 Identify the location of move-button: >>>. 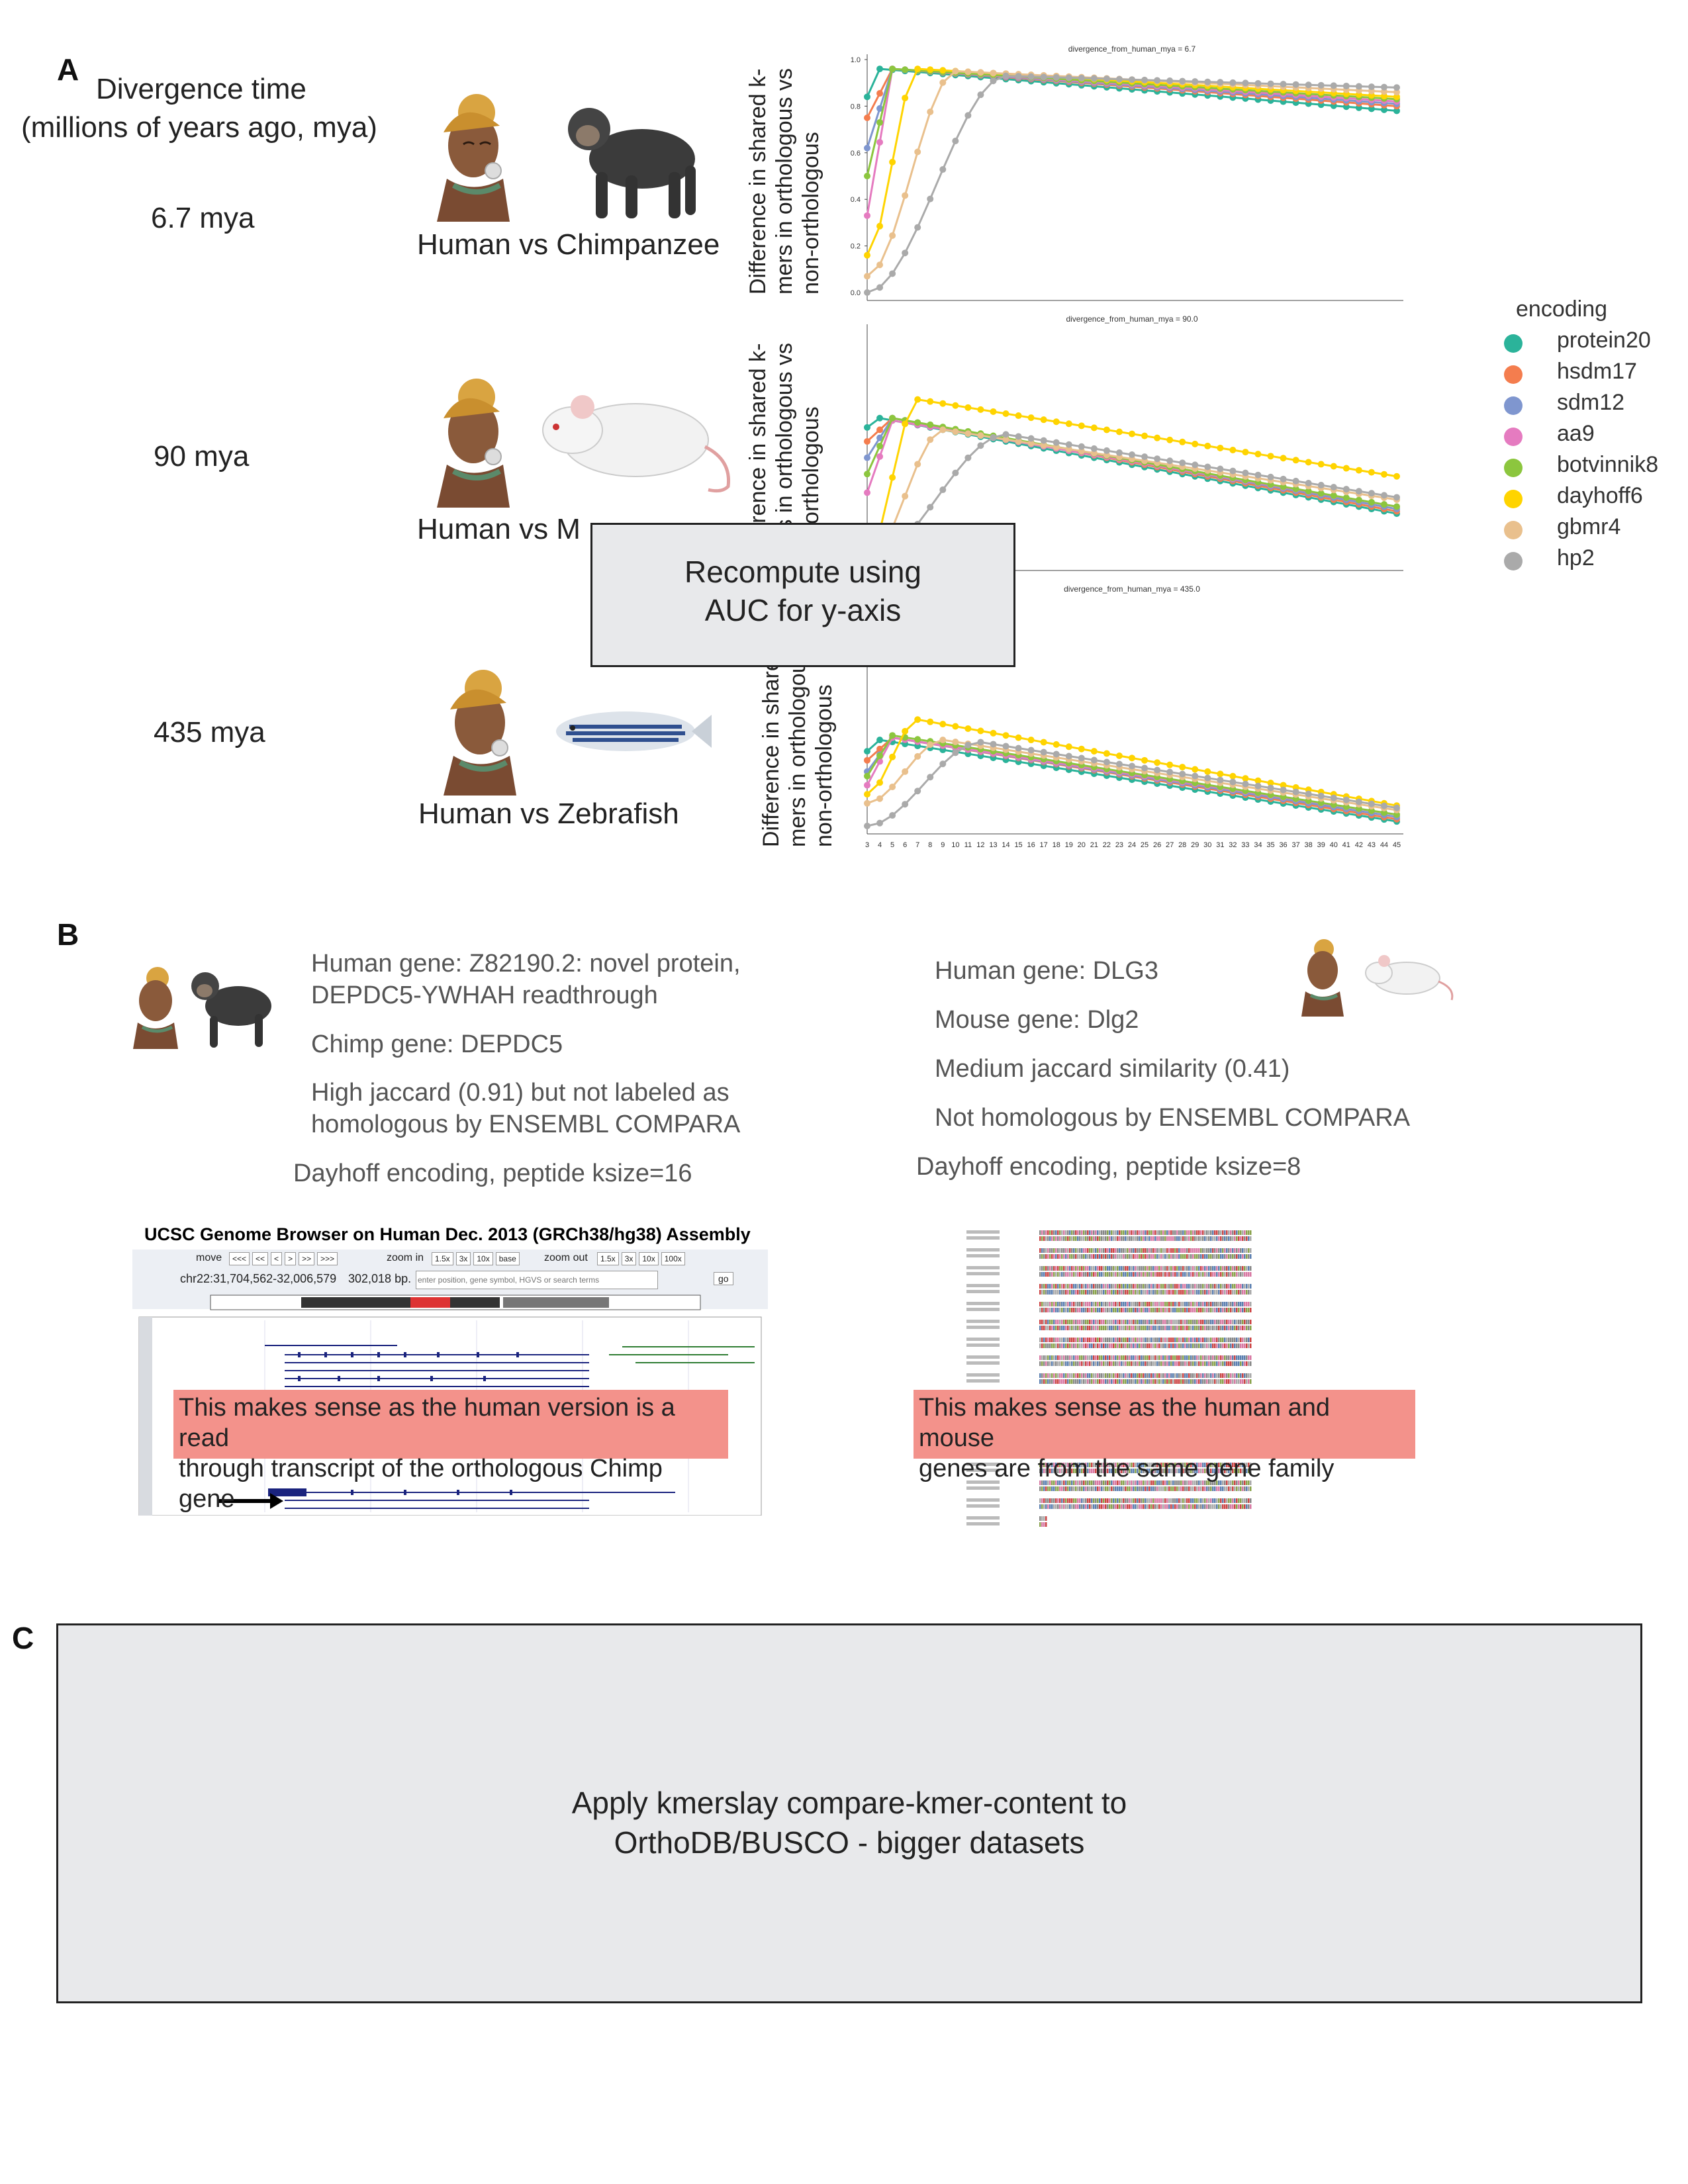
(327, 1258).